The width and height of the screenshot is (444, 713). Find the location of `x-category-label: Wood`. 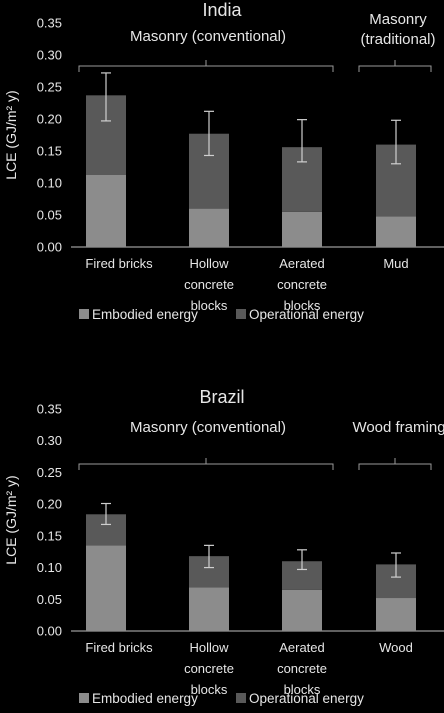

x-category-label: Wood is located at coordinates (396, 647).